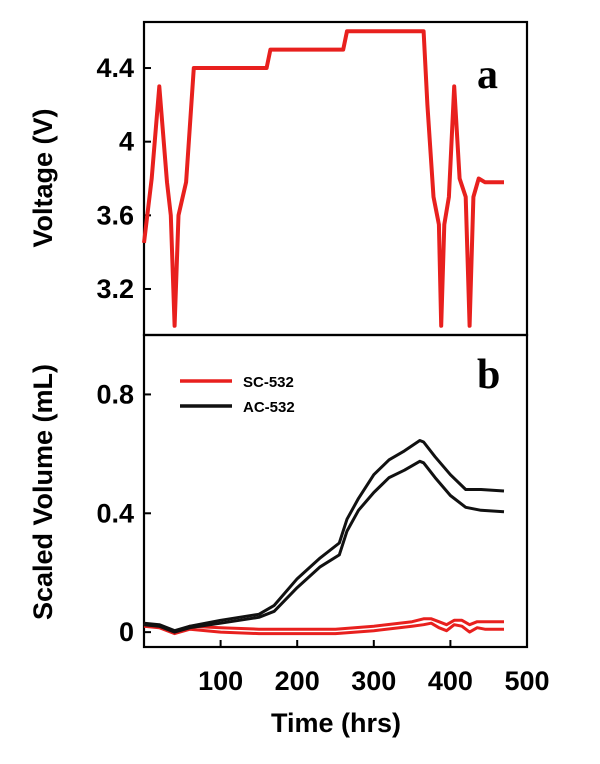 This screenshot has width=600, height=764. What do you see at coordinates (126, 142) in the screenshot?
I see `panel-a-y-tick-label: 4` at bounding box center [126, 142].